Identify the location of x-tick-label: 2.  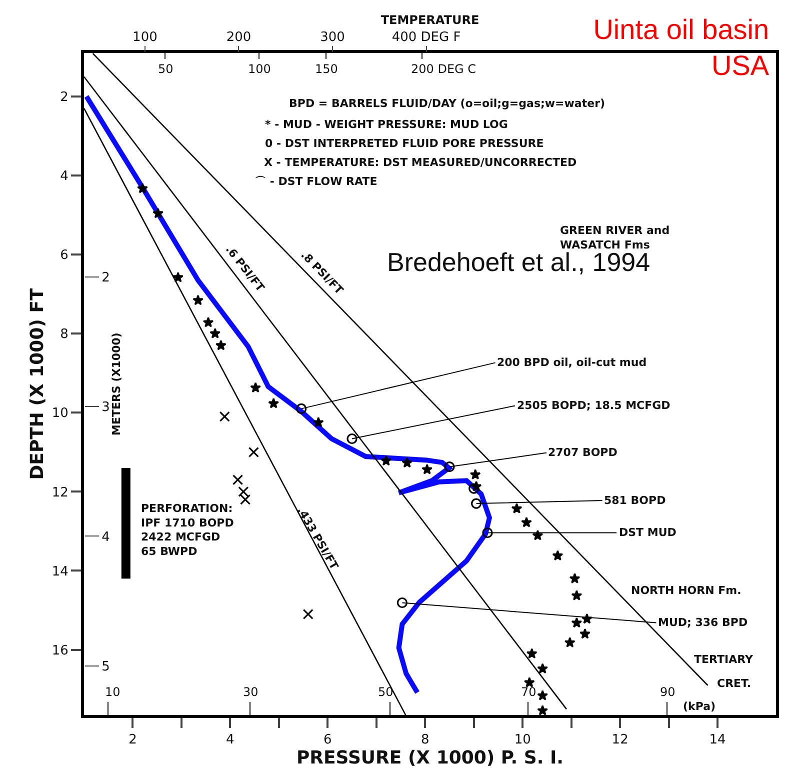
(132, 740).